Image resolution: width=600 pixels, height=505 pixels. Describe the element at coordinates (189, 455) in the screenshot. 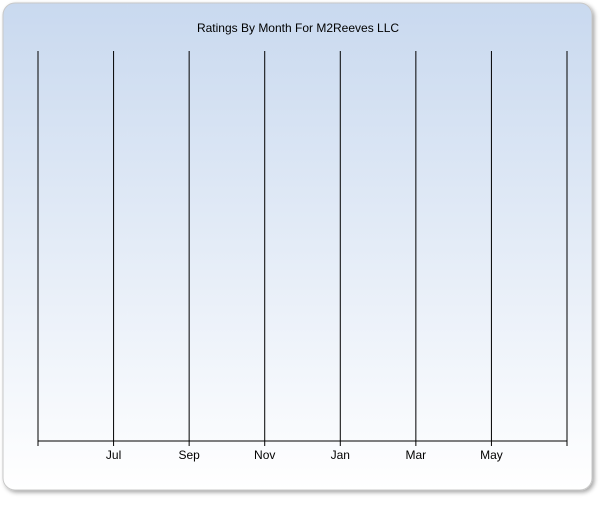

I see `x-tick-label: Sep` at that location.